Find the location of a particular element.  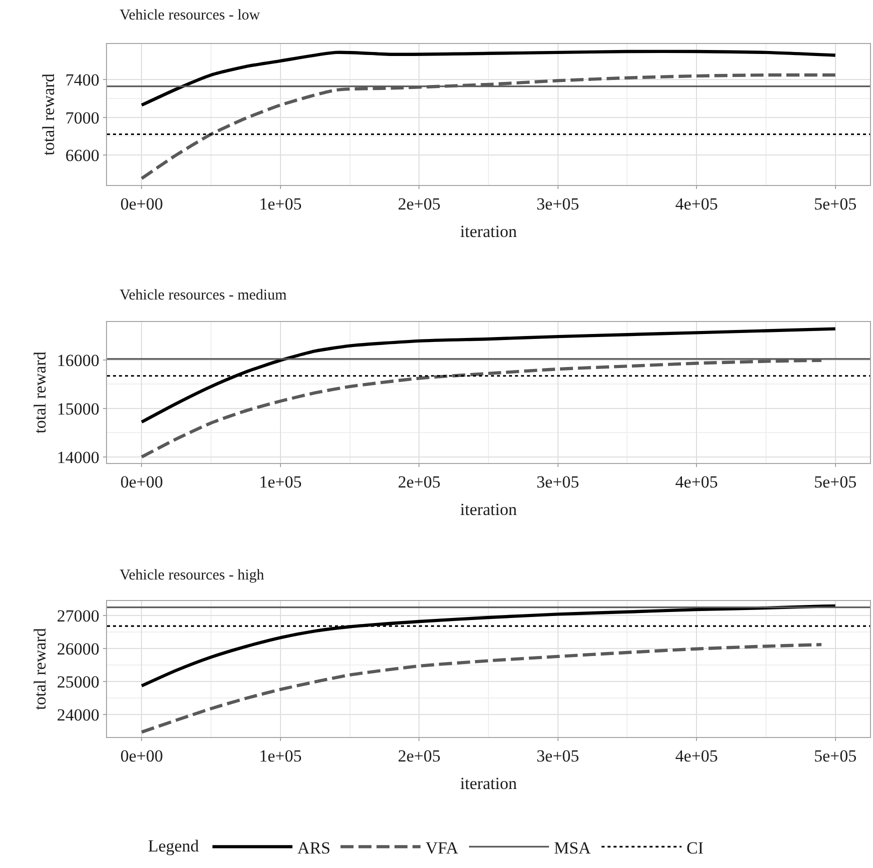

y-tick-label: 7400 is located at coordinates (82, 80).